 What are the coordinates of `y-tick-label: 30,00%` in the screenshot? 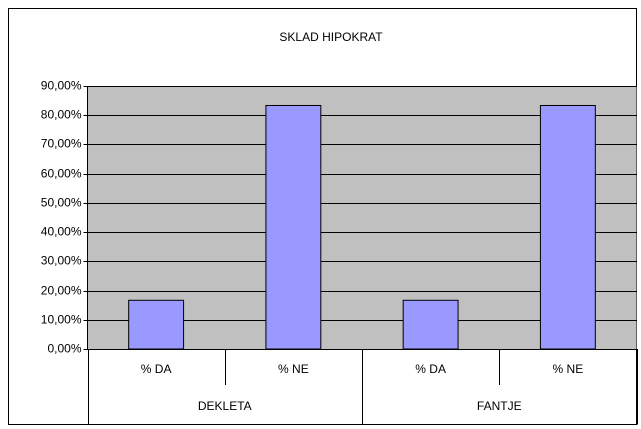 It's located at (61, 261).